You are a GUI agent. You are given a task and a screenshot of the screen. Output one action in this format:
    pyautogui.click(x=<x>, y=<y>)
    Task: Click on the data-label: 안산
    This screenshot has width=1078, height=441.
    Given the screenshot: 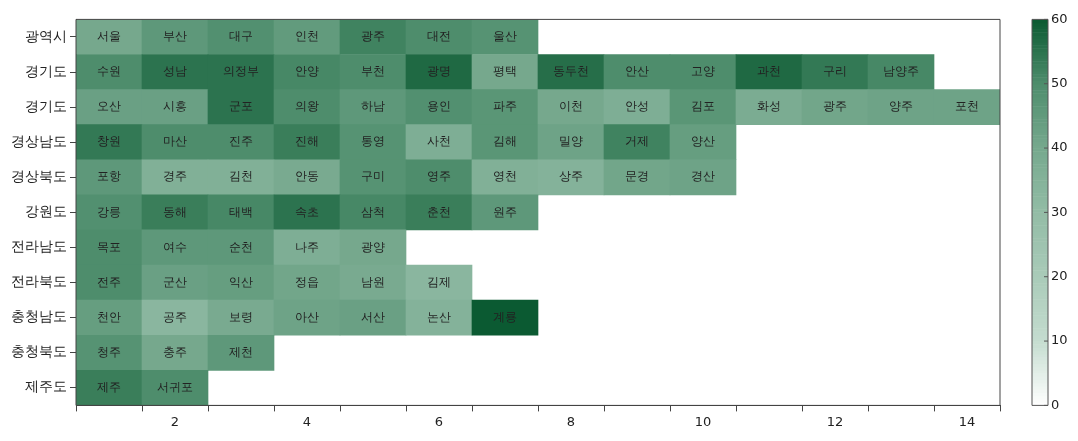 What is the action you would take?
    pyautogui.click(x=637, y=71)
    